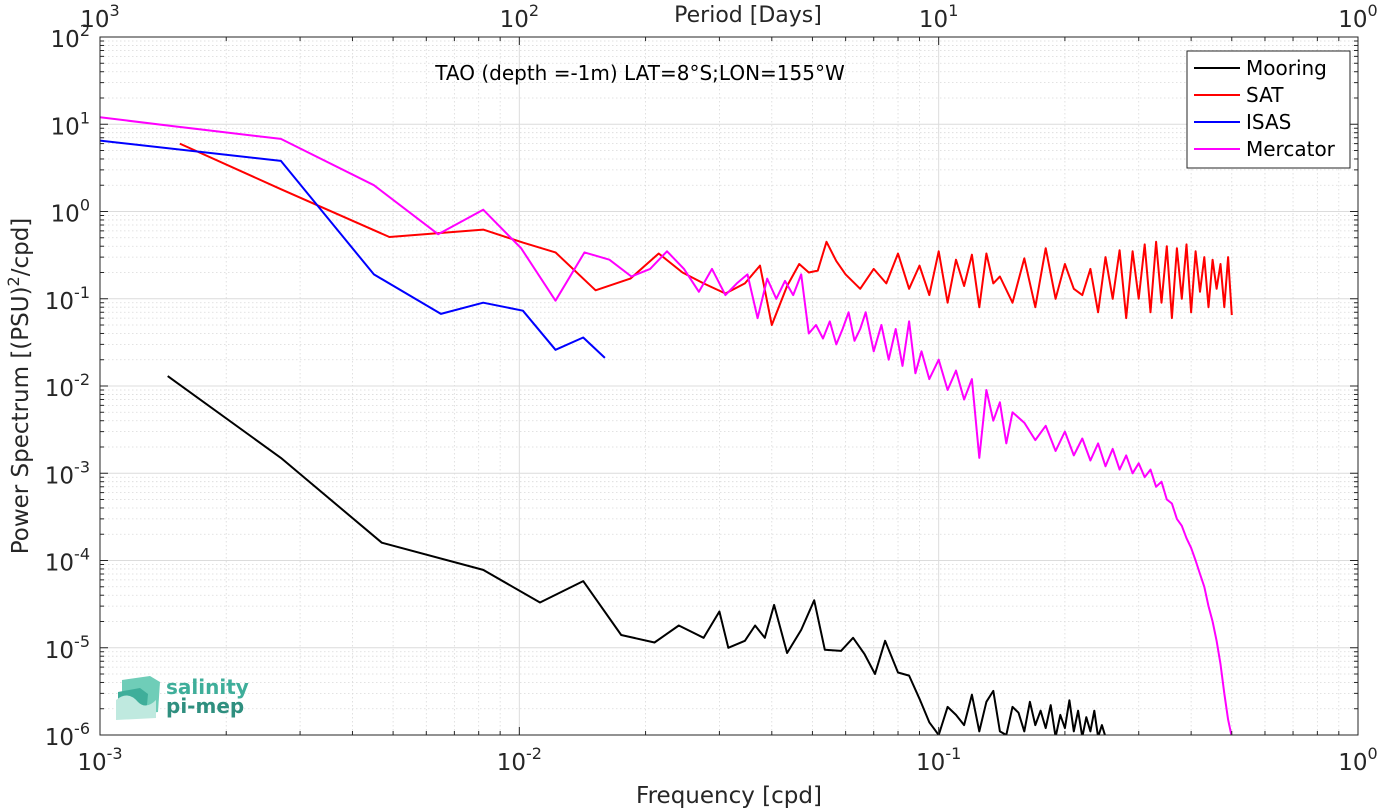 The image size is (1383, 809). I want to click on y-tick-label: 10⁻¹, so click(67, 299).